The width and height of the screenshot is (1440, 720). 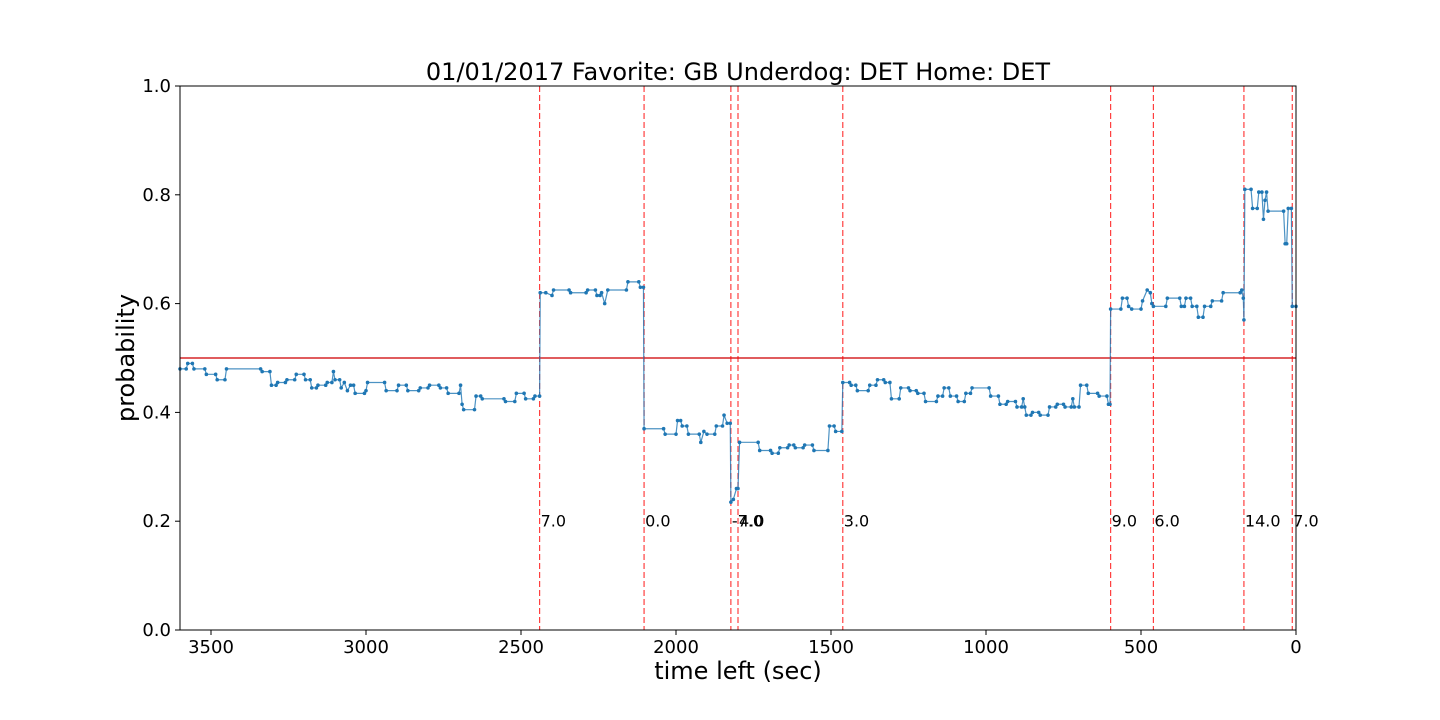 I want to click on y-axis: 0.0 0.2 0.4 0.6 0.8 1.0, so click(x=161, y=358).